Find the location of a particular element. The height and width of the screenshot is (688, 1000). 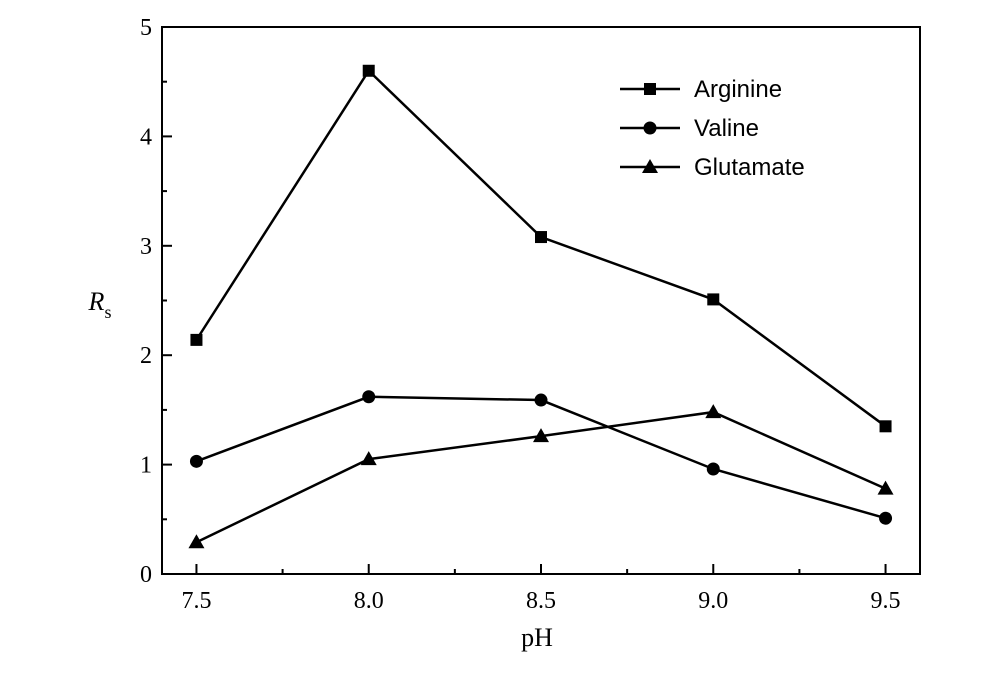

legend-label-valine: Valine is located at coordinates (726, 128).